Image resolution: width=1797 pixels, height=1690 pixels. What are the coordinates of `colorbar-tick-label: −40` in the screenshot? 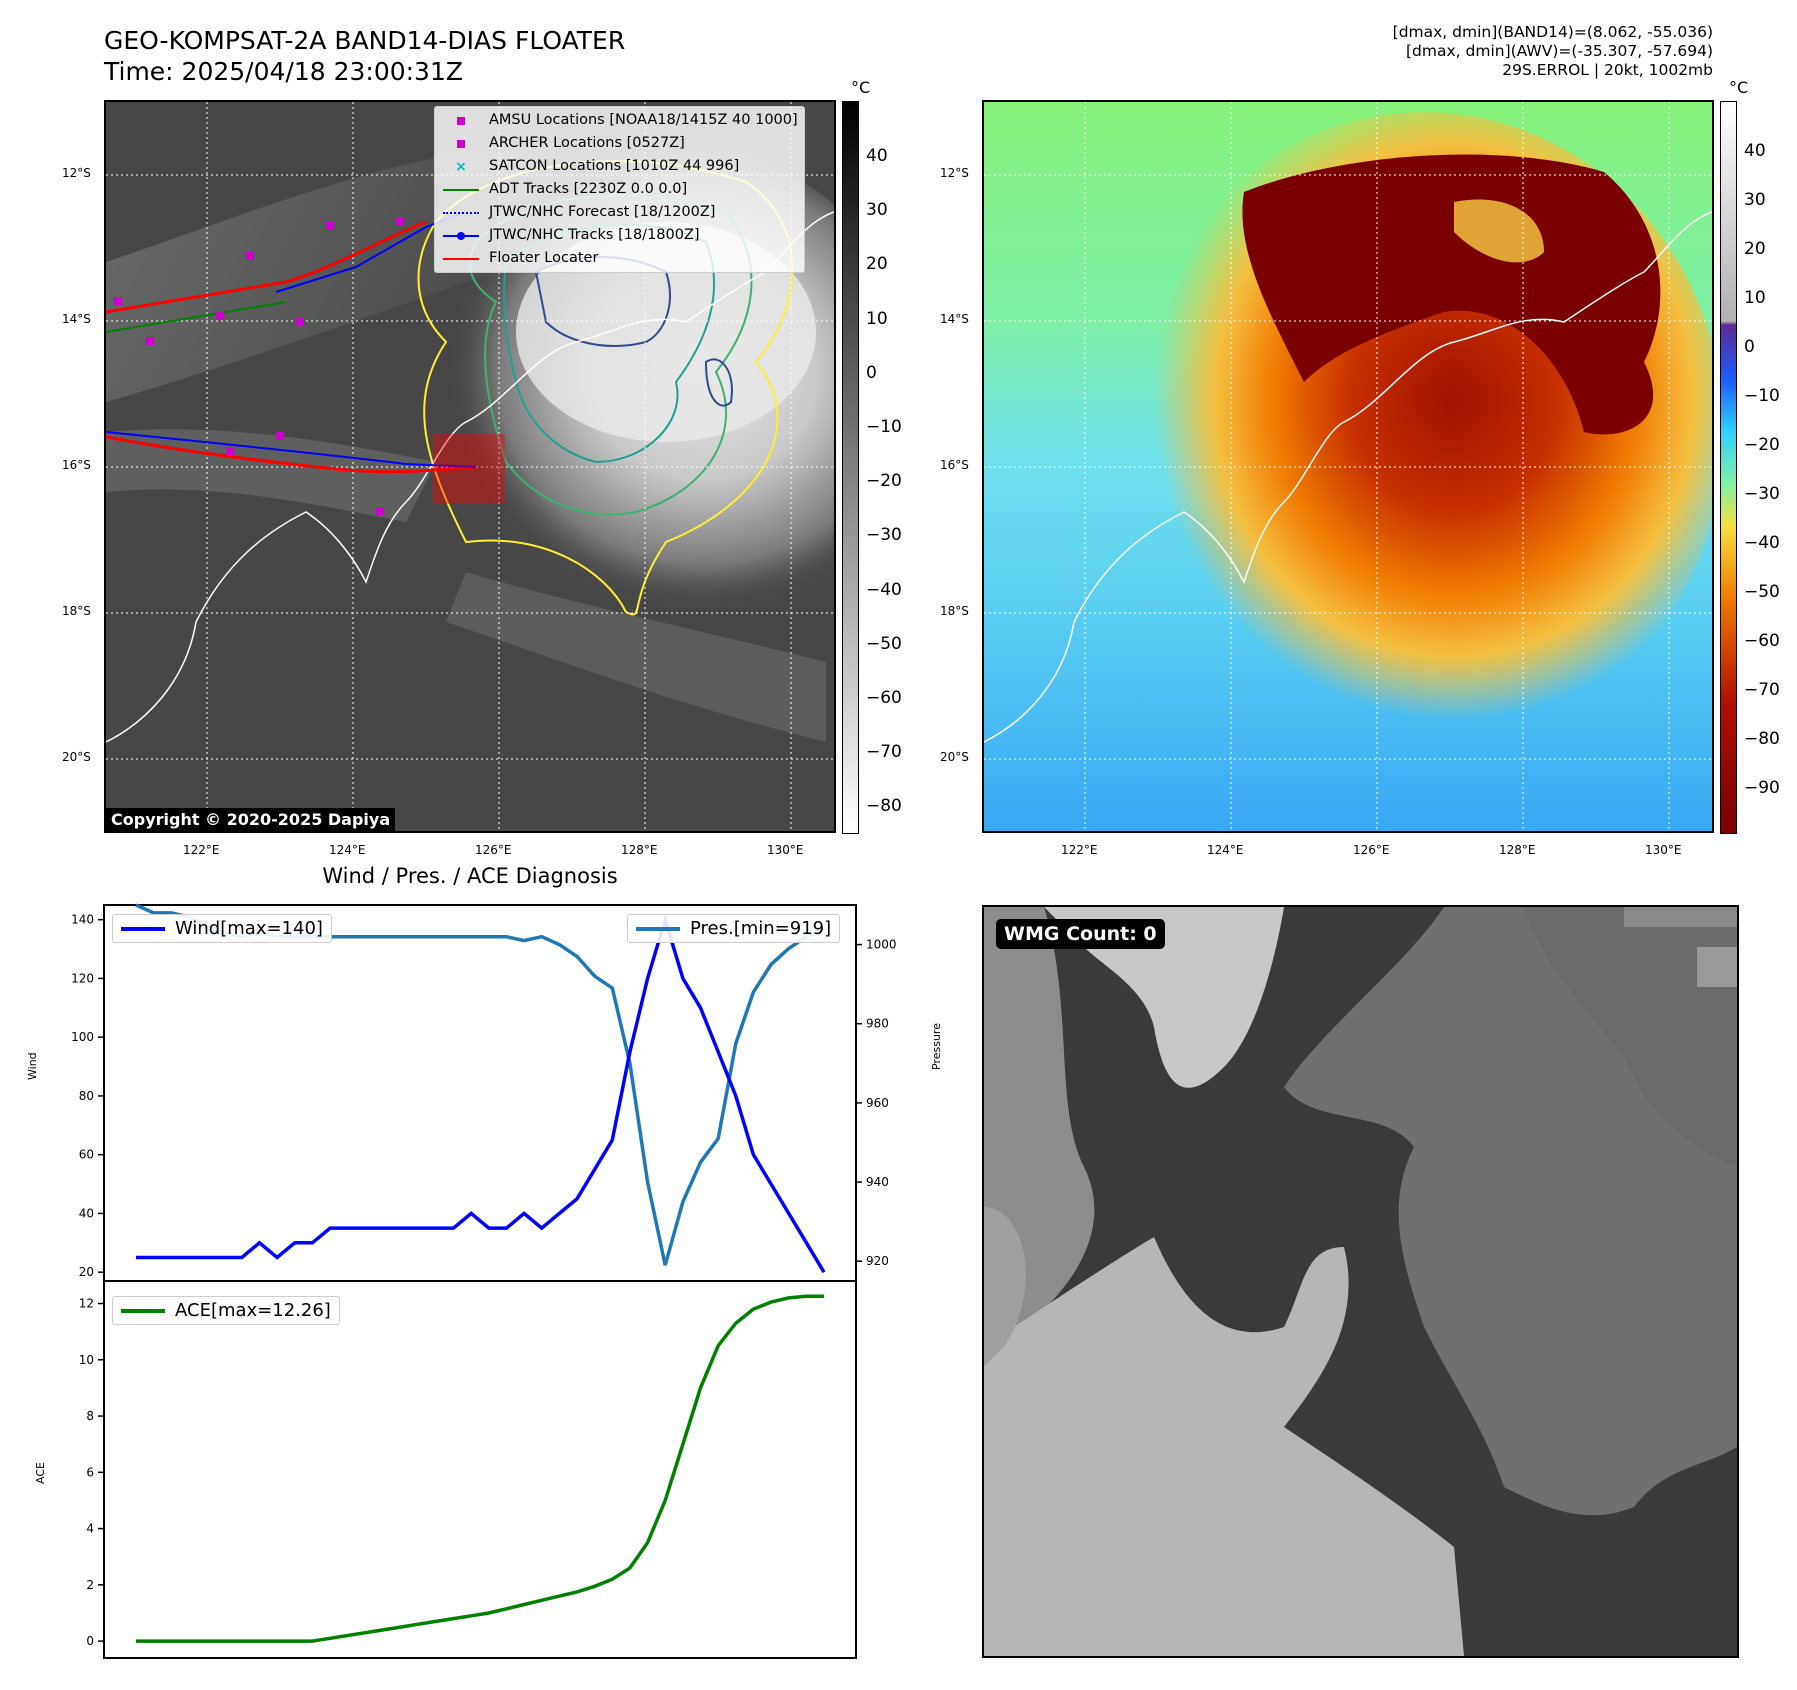 It's located at (884, 589).